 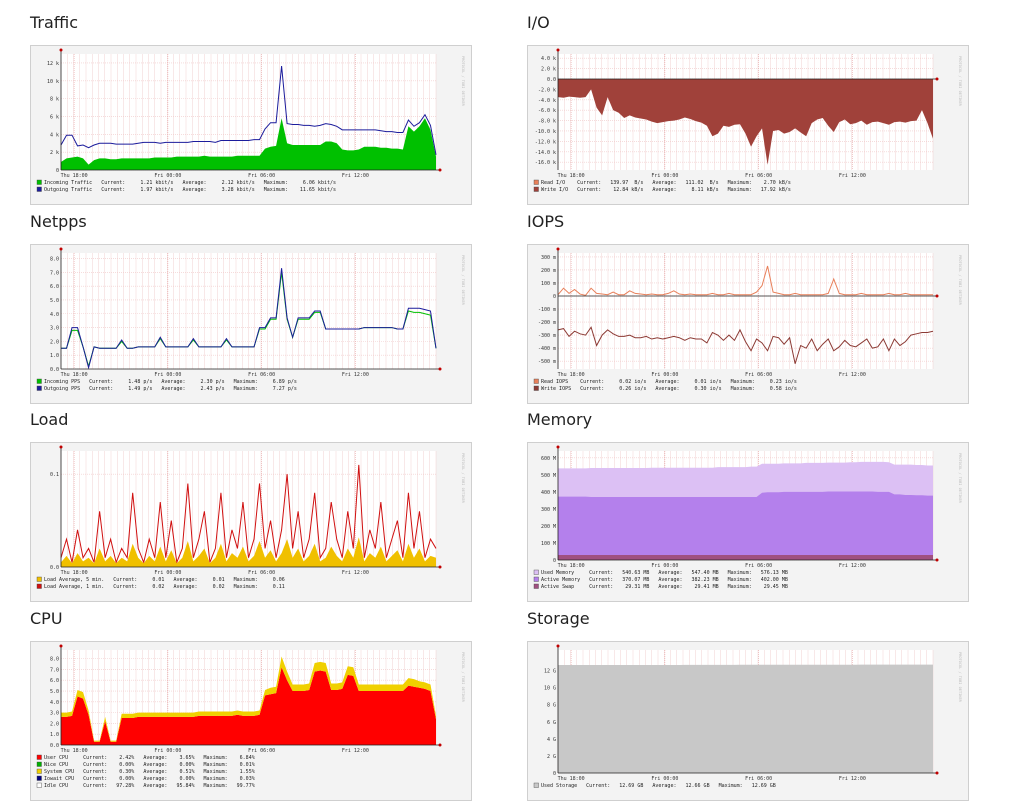 I want to click on series-read-iops, so click(x=745, y=280).